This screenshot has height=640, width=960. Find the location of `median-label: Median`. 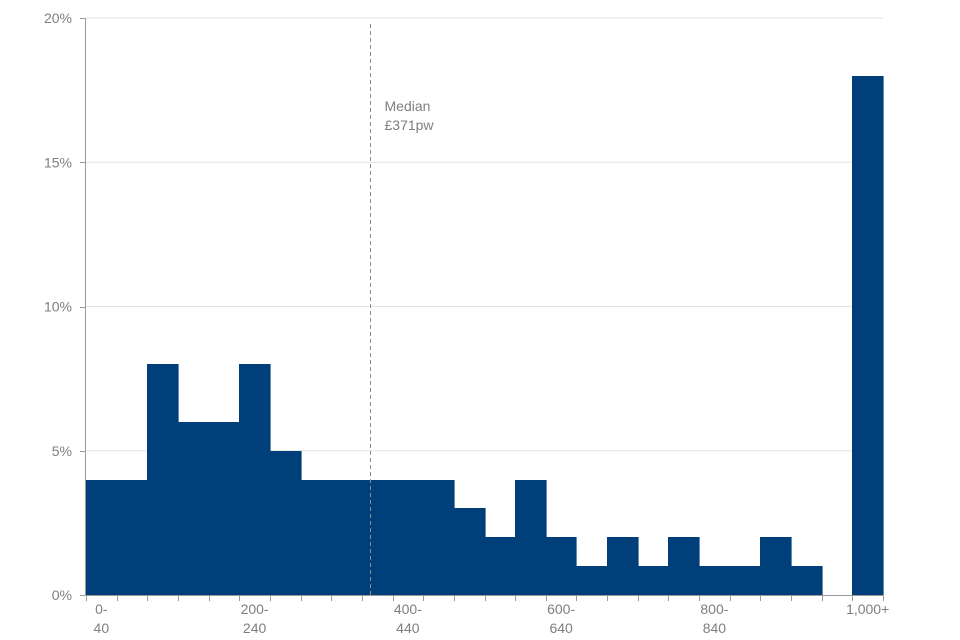

median-label: Median is located at coordinates (408, 106).